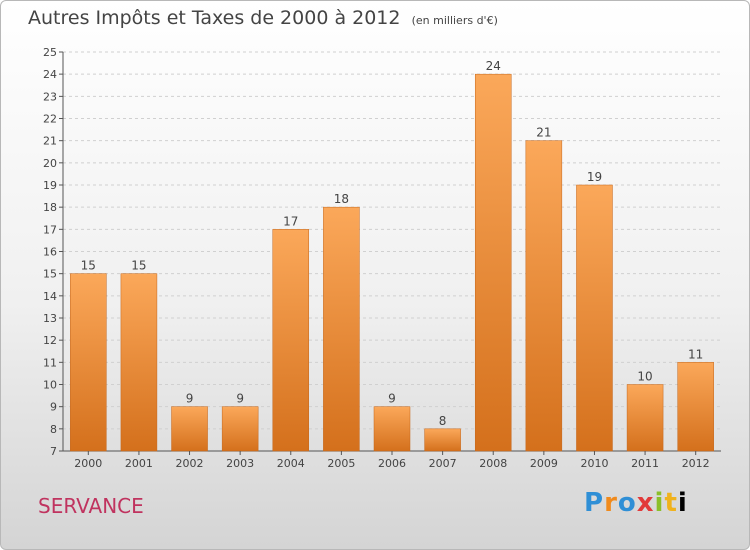  What do you see at coordinates (91, 506) in the screenshot?
I see `commune-name: SERVANCE` at bounding box center [91, 506].